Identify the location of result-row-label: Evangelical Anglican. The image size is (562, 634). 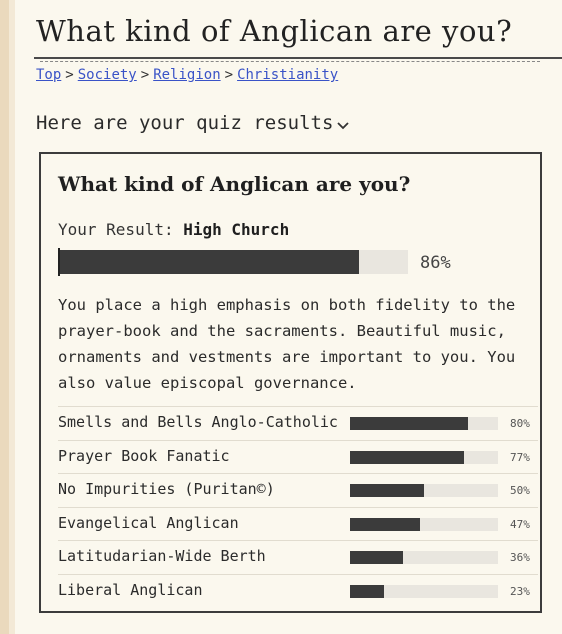
(148, 522).